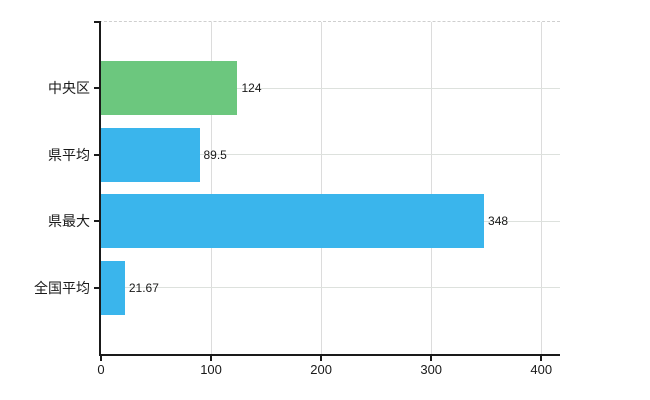 This screenshot has width=650, height=400. What do you see at coordinates (431, 369) in the screenshot?
I see `x-axis-tick-label: 300` at bounding box center [431, 369].